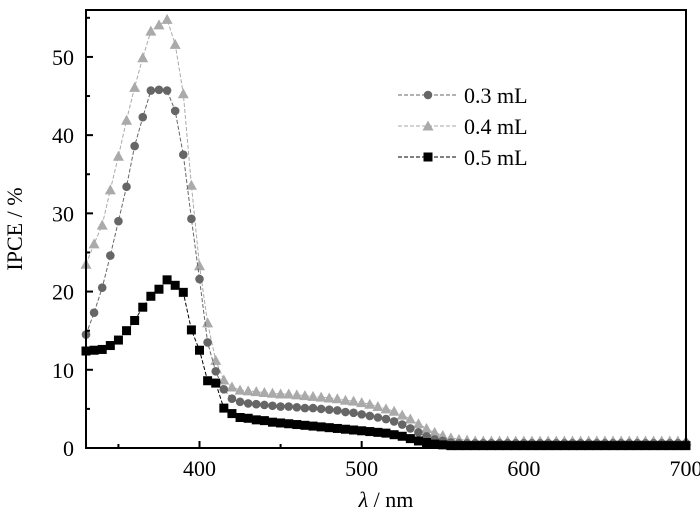 Image resolution: width=700 pixels, height=517 pixels. Describe the element at coordinates (63, 292) in the screenshot. I see `y-tick-label: 20` at that location.